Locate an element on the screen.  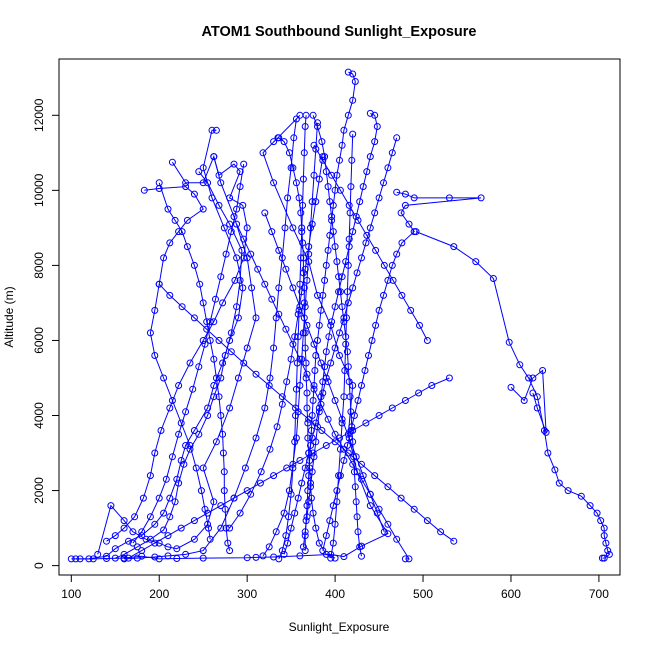
series-line is located at coordinates (177, 363).